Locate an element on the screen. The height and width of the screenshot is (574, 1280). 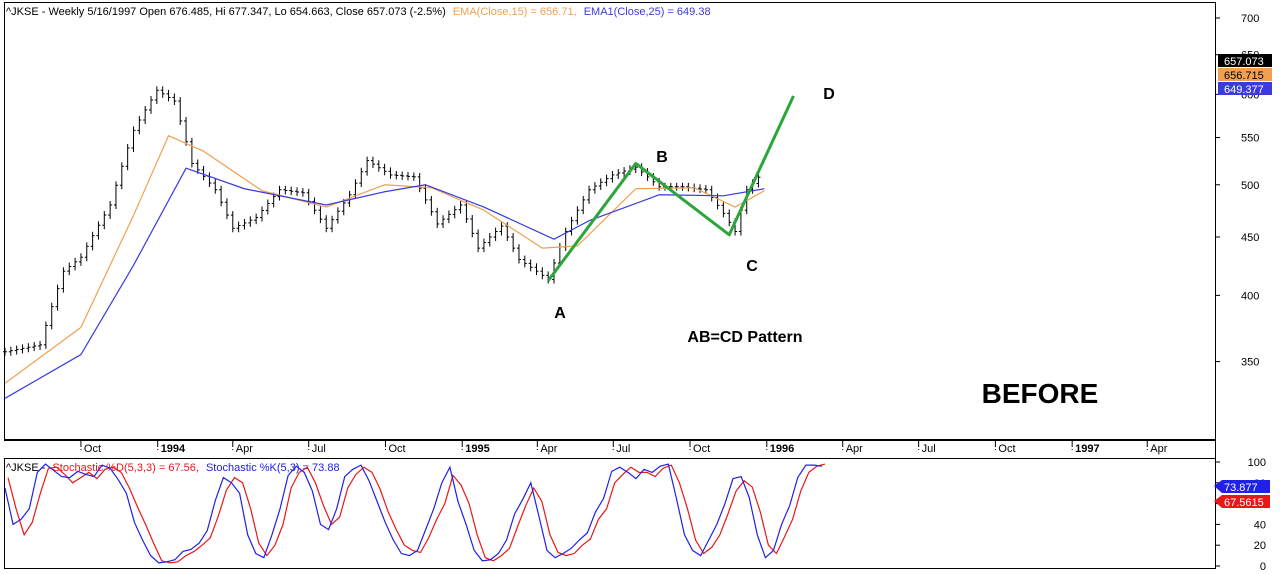
stochastic-series is located at coordinates (415, 513).